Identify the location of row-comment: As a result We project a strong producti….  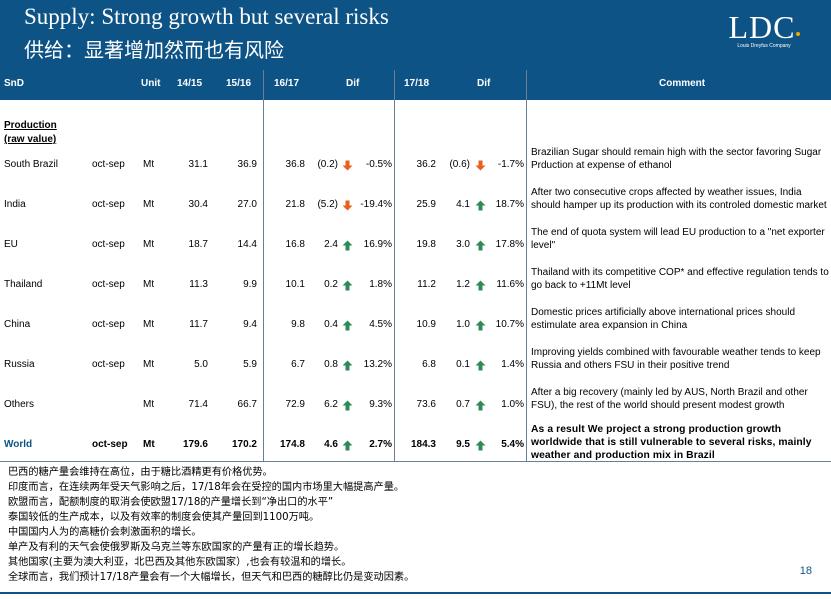
(671, 442).